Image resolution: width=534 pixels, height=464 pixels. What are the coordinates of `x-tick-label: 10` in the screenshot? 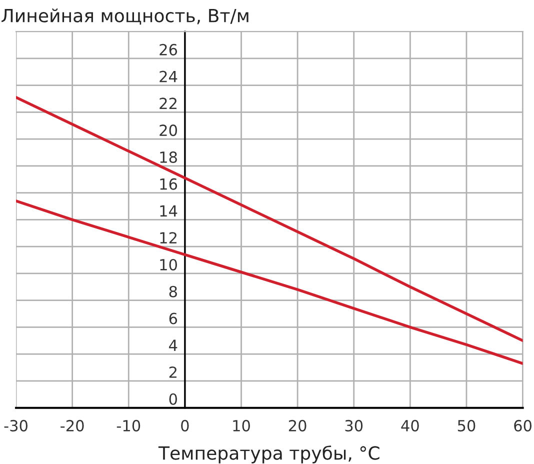 It's located at (241, 426).